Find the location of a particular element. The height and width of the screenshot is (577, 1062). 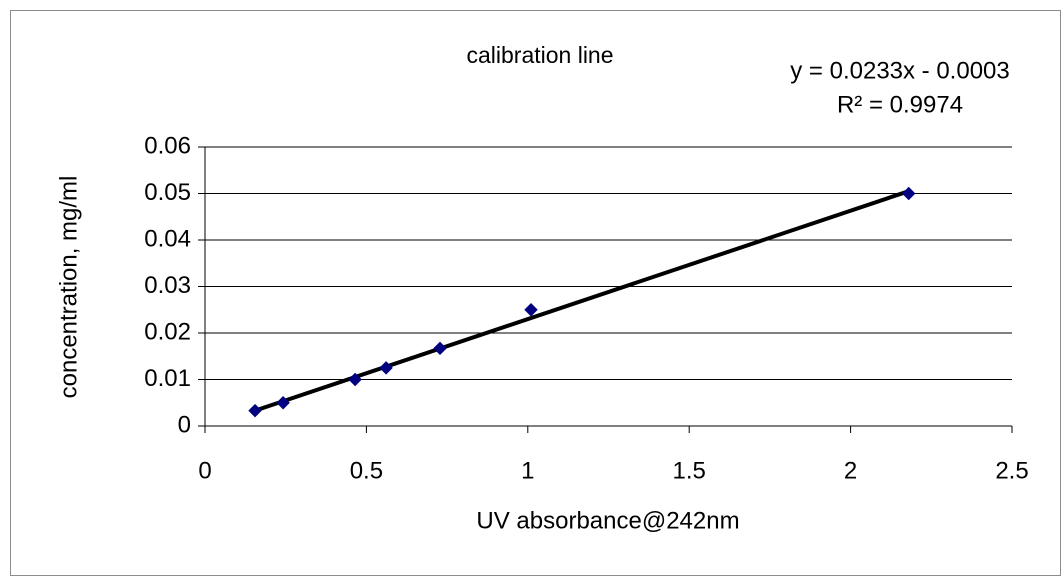

x-tick-label: 1 is located at coordinates (527, 470).